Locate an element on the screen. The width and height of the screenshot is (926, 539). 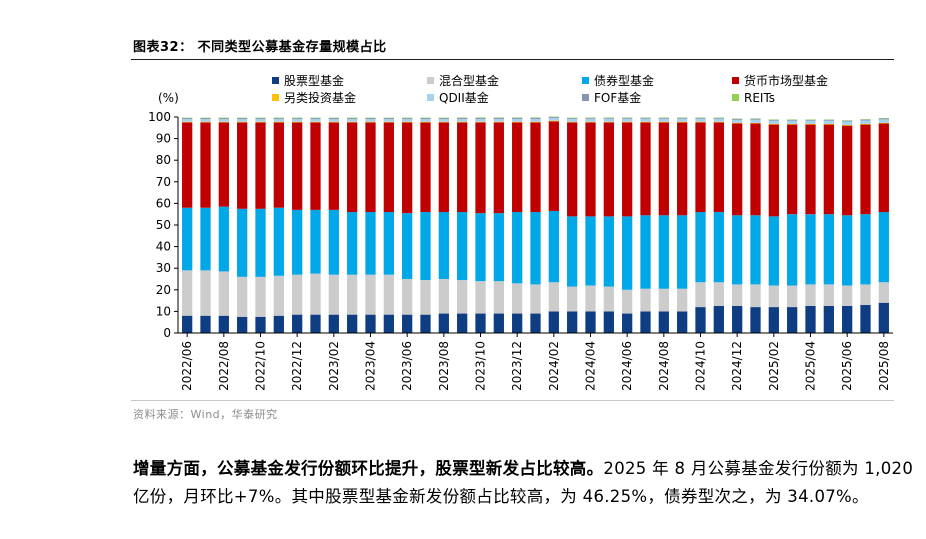
legend-item: 另类投资基金 is located at coordinates (314, 98).